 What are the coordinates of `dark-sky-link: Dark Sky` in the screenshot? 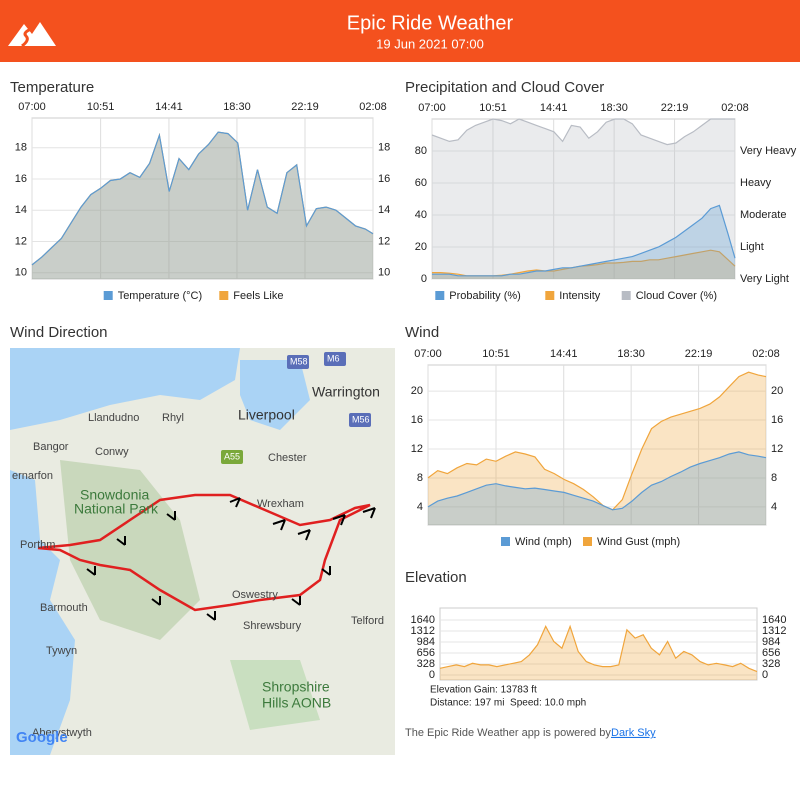 It's located at (633, 733).